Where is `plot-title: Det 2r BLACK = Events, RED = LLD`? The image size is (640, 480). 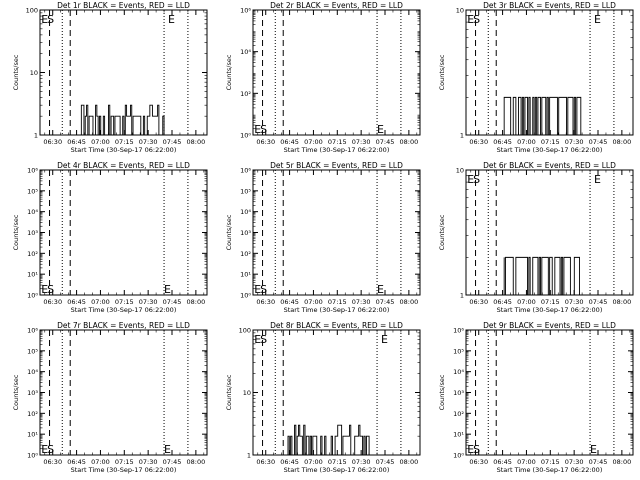
plot-title: Det 2r BLACK = Events, RED = LLD is located at coordinates (336, 5).